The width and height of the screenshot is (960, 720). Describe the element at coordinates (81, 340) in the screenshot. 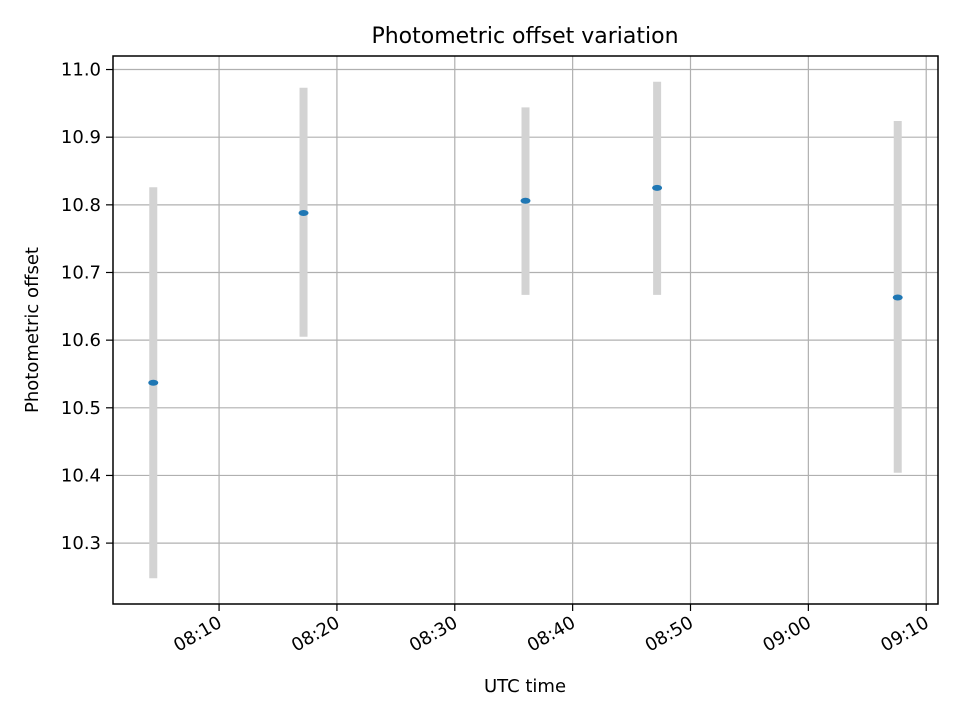

I see `y-tick-label: 10.6` at that location.